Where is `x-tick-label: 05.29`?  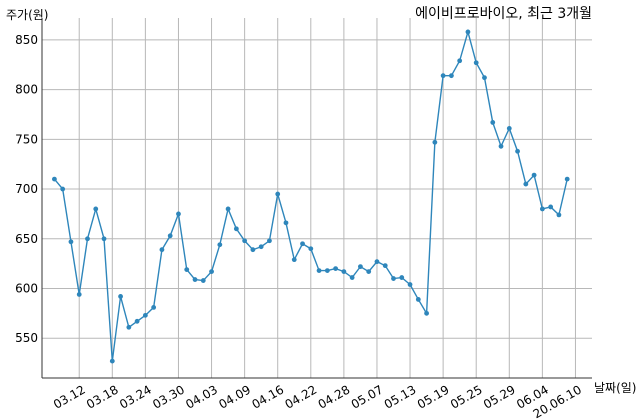 x-tick-label: 05.29 is located at coordinates (499, 396).